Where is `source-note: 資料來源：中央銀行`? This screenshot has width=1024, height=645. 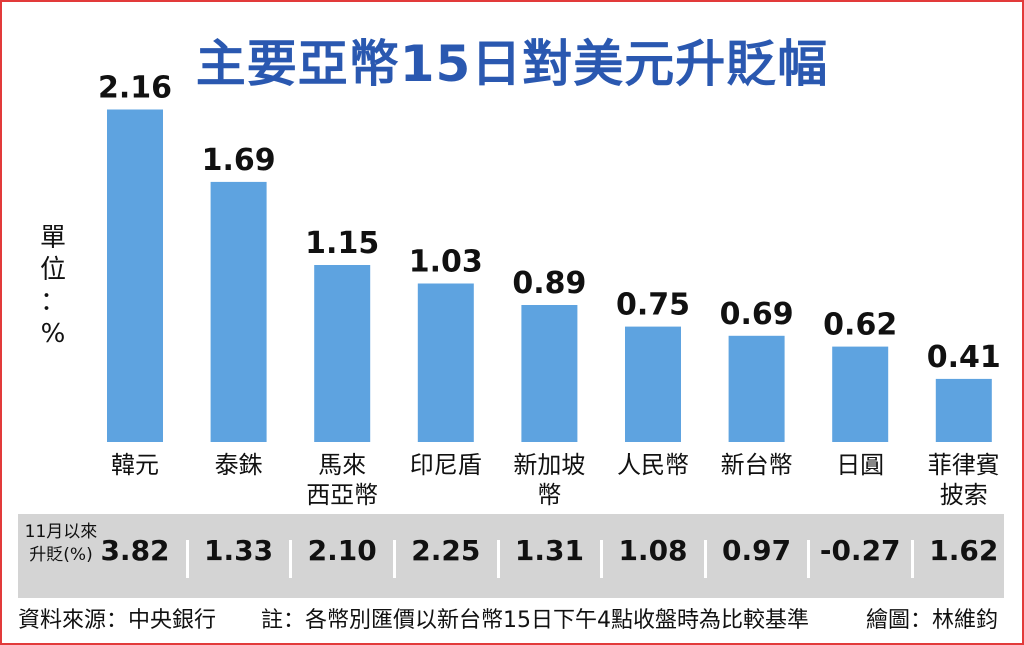 source-note: 資料來源：中央銀行 is located at coordinates (117, 620).